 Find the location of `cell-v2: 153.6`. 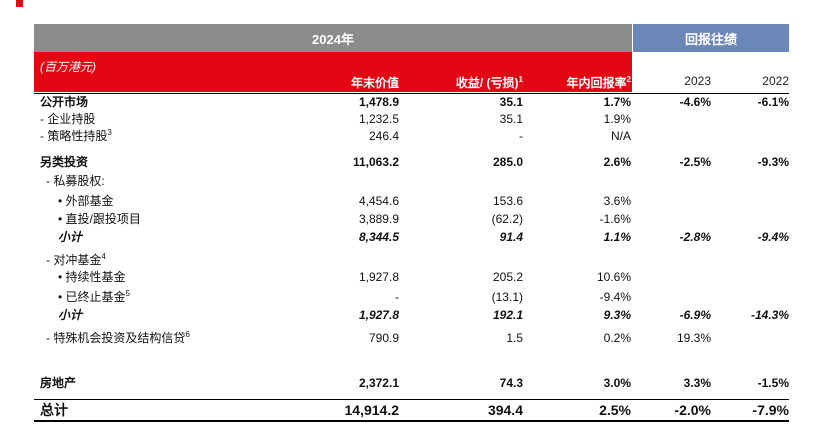

cell-v2: 153.6 is located at coordinates (507, 201).